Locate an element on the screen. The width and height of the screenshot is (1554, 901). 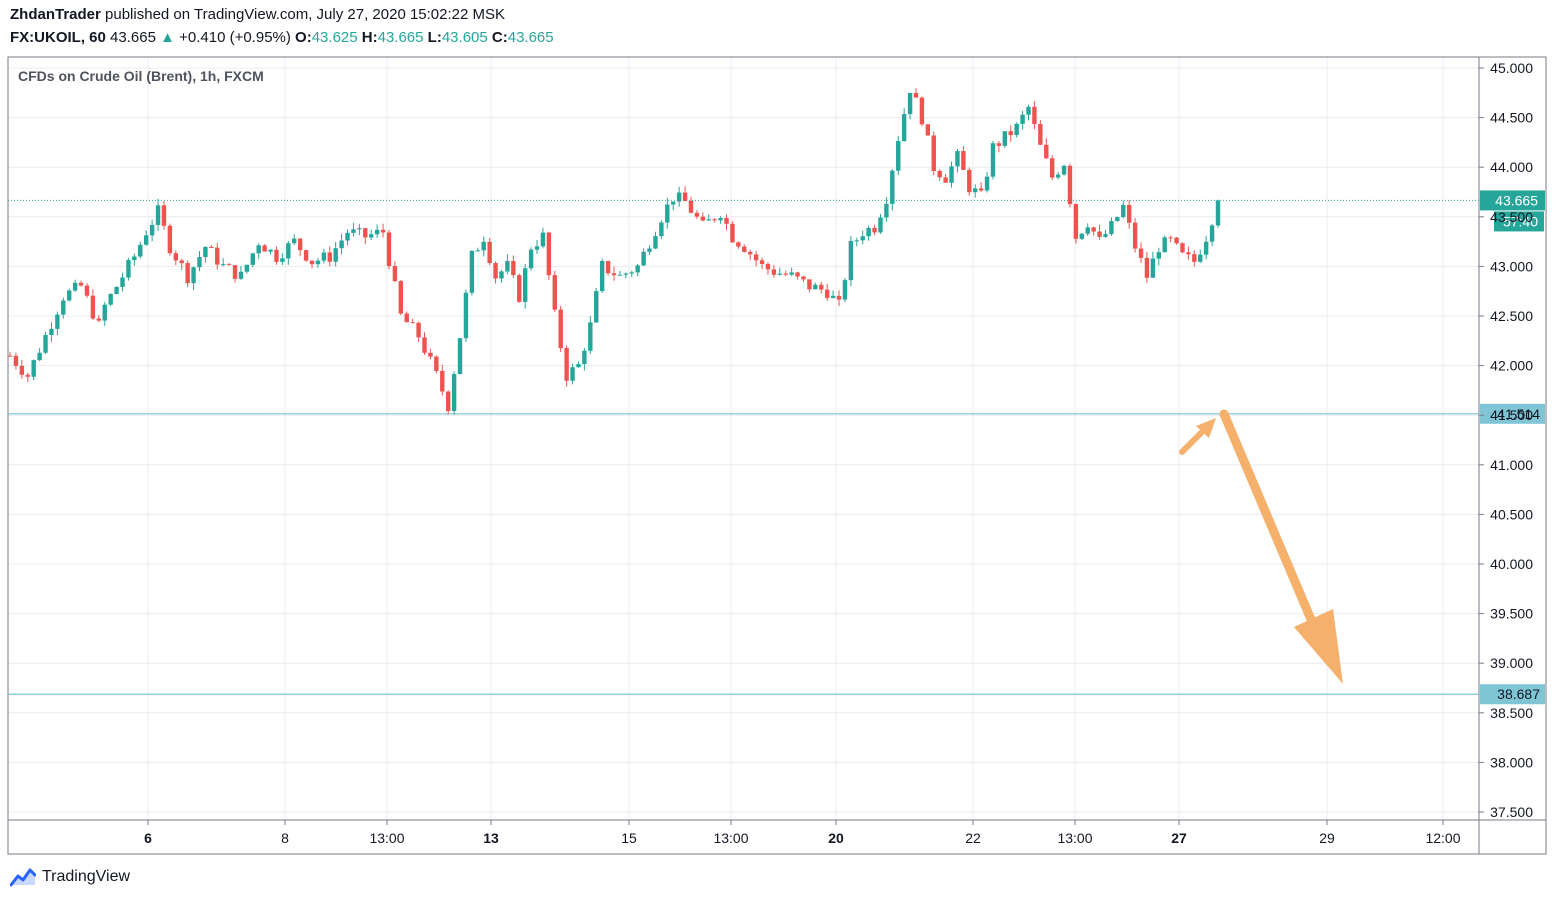
price-tick-label: 38.000 is located at coordinates (1511, 762).